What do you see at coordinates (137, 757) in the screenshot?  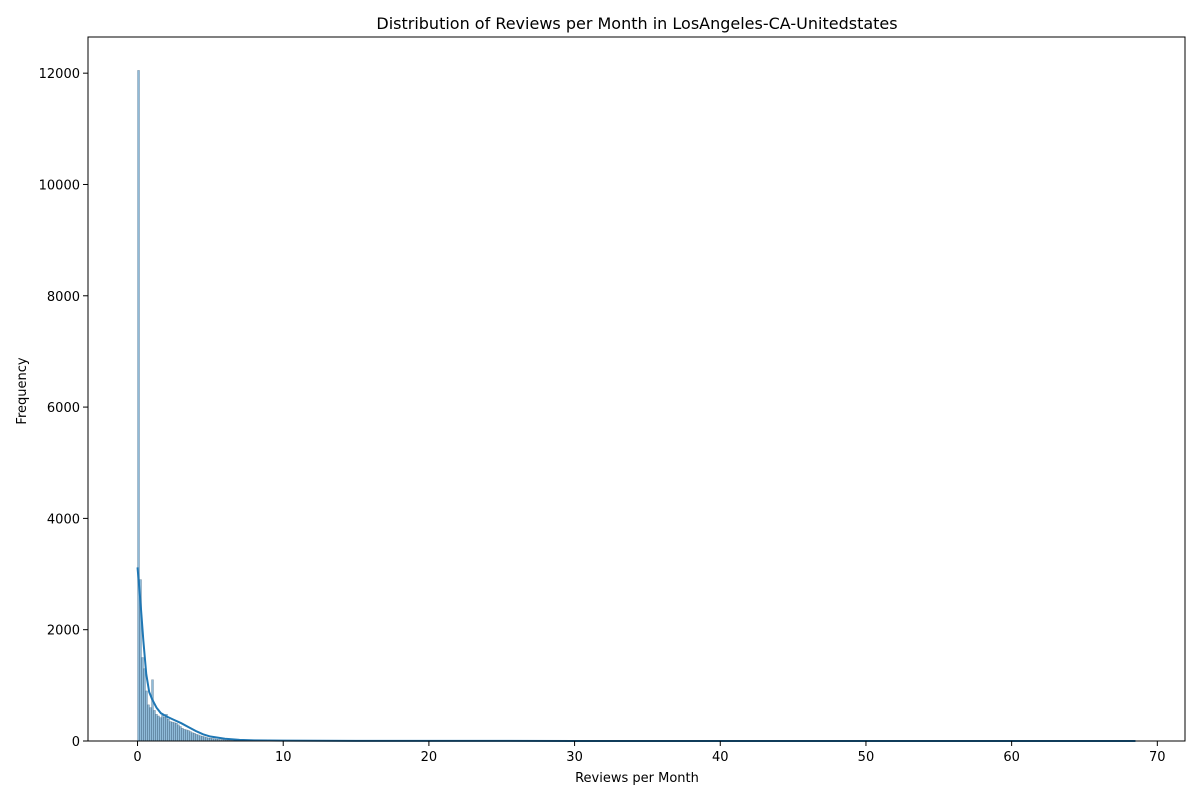 I see `x-tick-label: 0` at bounding box center [137, 757].